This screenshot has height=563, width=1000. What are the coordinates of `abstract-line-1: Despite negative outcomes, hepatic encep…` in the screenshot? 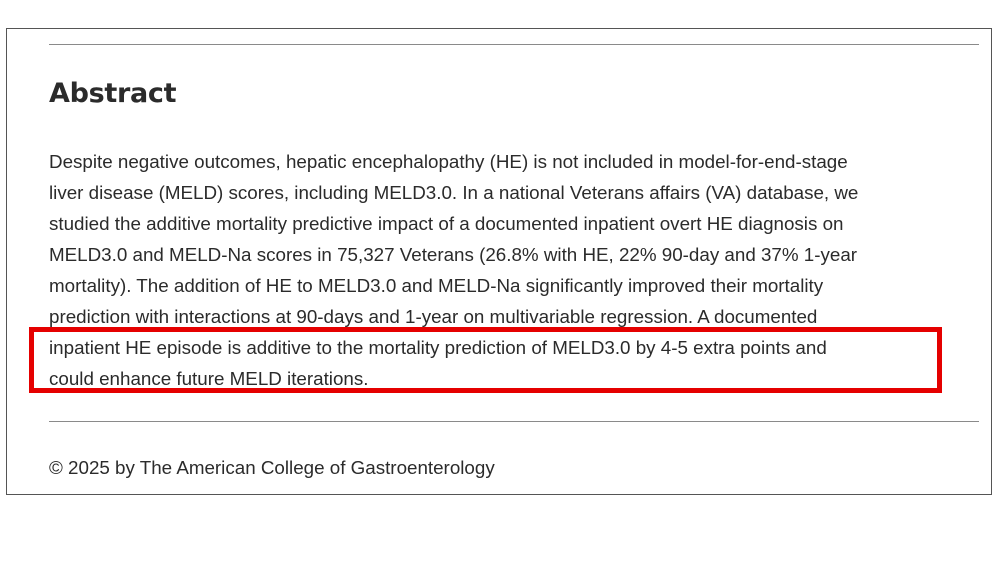 It's located at (448, 161).